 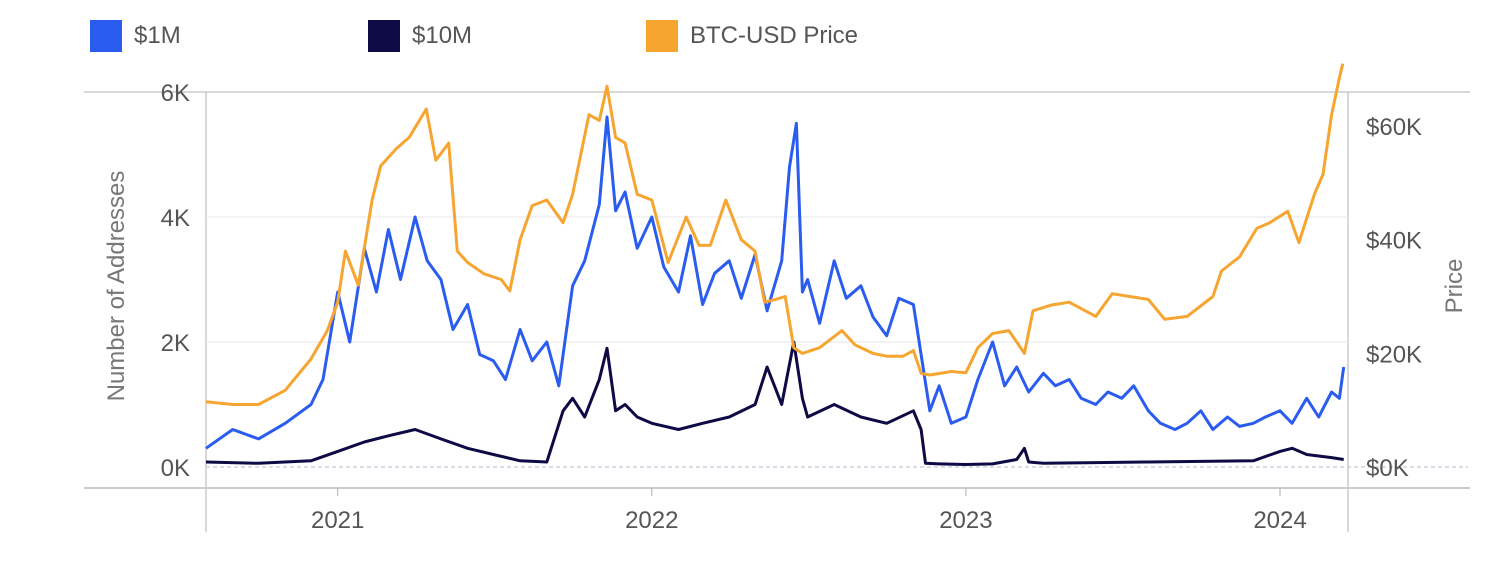 What do you see at coordinates (1394, 127) in the screenshot?
I see `y2-tick-label: $60K` at bounding box center [1394, 127].